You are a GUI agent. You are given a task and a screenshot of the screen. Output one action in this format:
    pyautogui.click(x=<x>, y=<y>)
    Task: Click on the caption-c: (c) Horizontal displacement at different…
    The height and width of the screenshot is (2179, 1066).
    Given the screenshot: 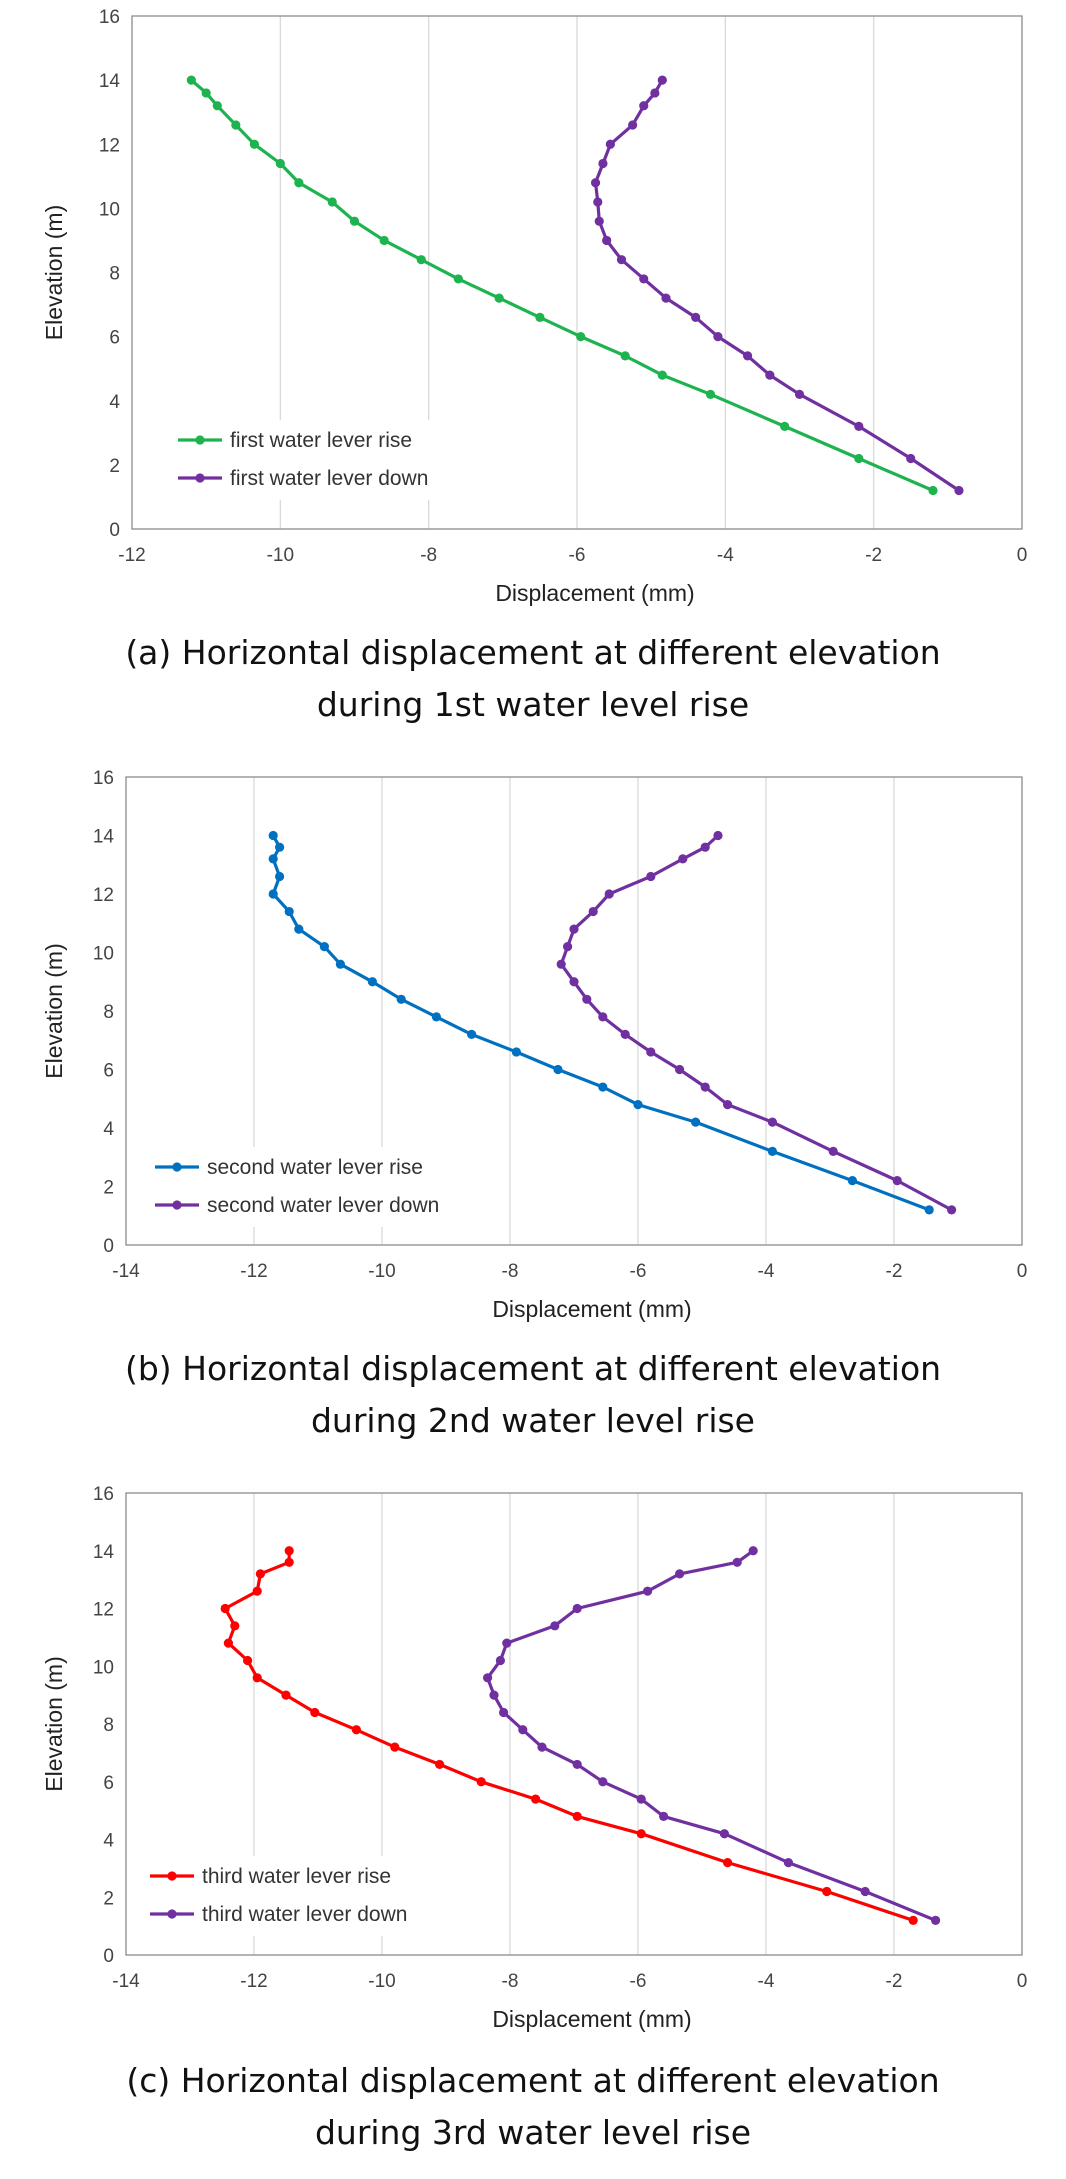 What is the action you would take?
    pyautogui.click(x=533, y=2107)
    